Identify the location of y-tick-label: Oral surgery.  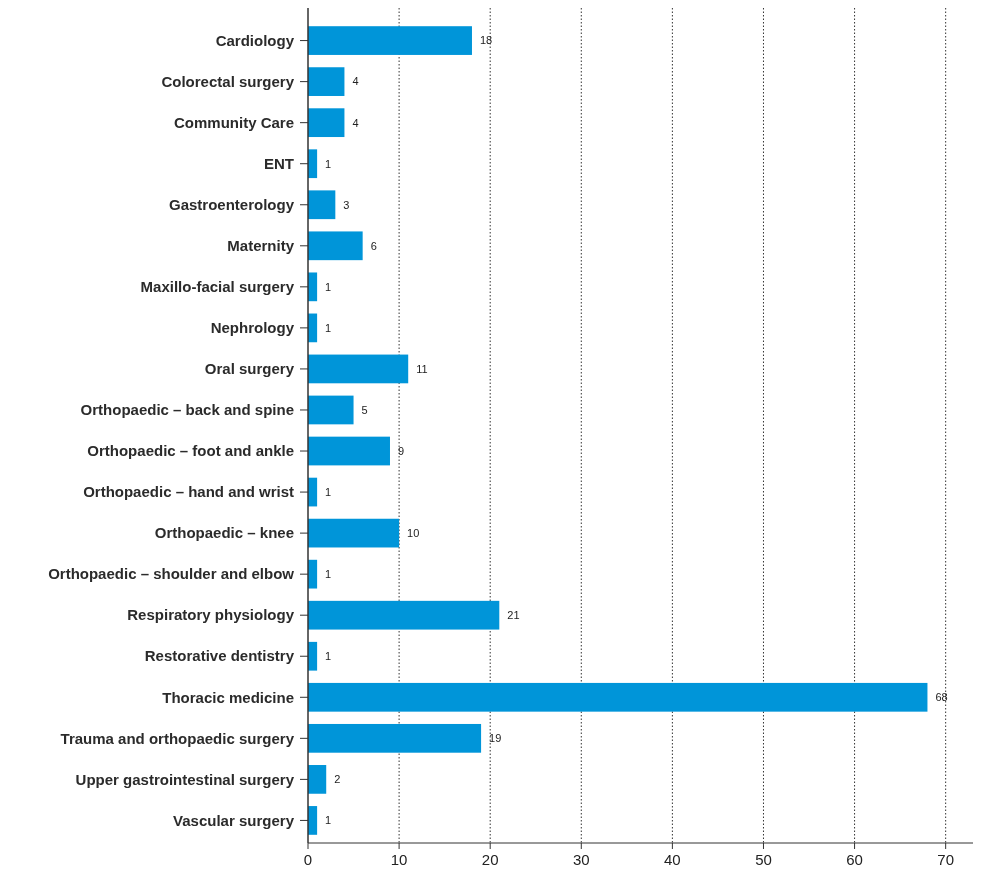
(249, 369).